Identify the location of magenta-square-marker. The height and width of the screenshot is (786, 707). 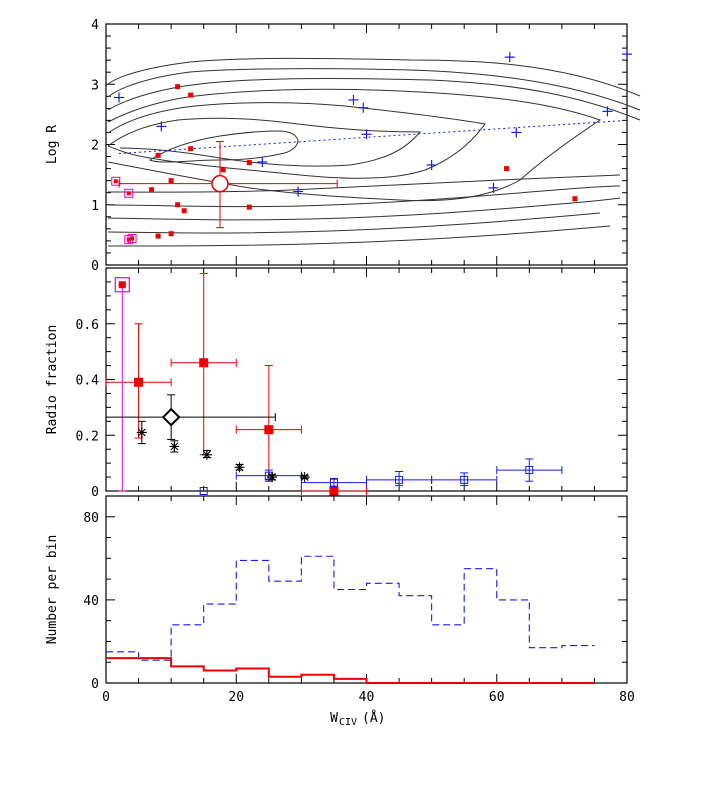
(122, 285).